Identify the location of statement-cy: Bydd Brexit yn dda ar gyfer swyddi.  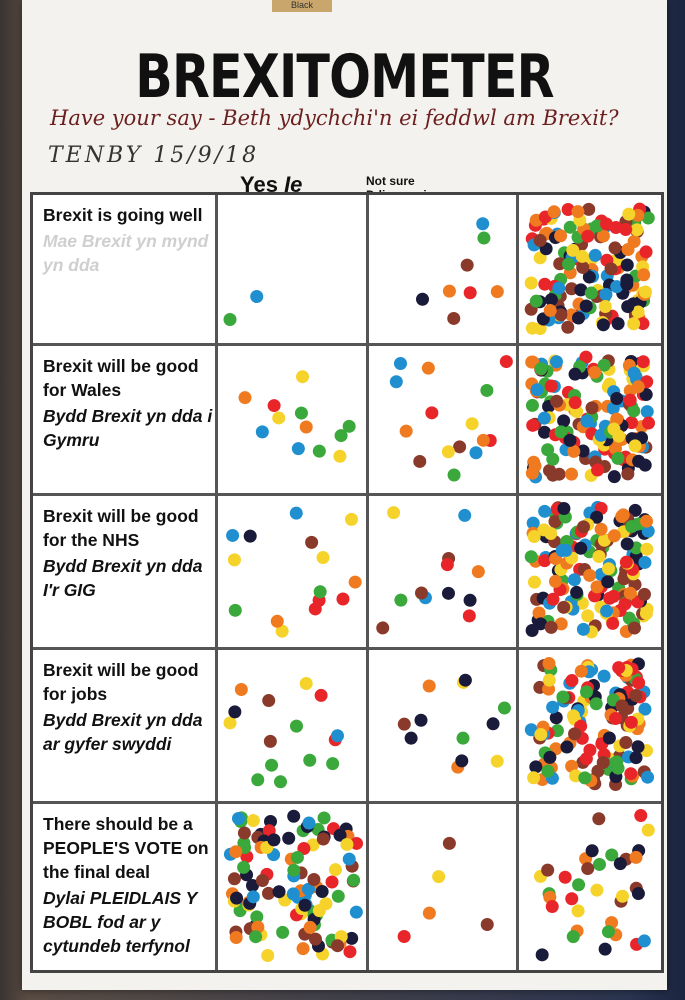
(123, 732).